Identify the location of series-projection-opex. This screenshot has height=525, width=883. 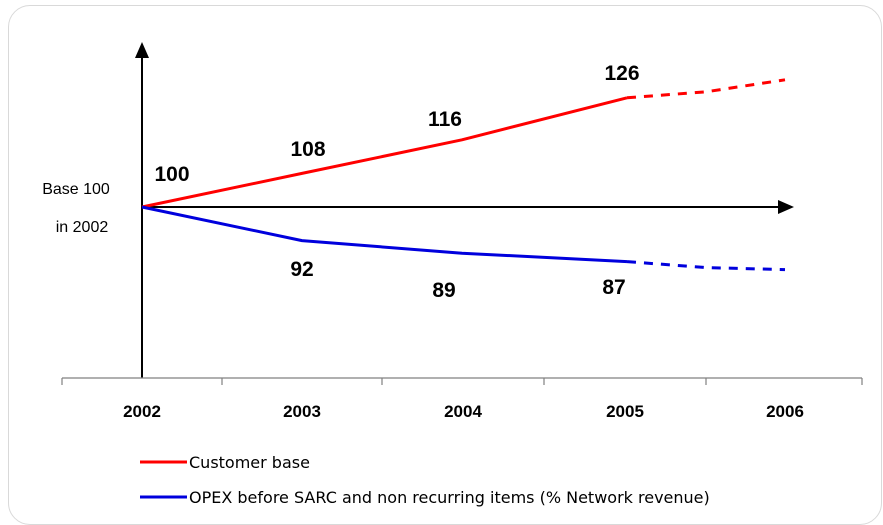
(706, 266).